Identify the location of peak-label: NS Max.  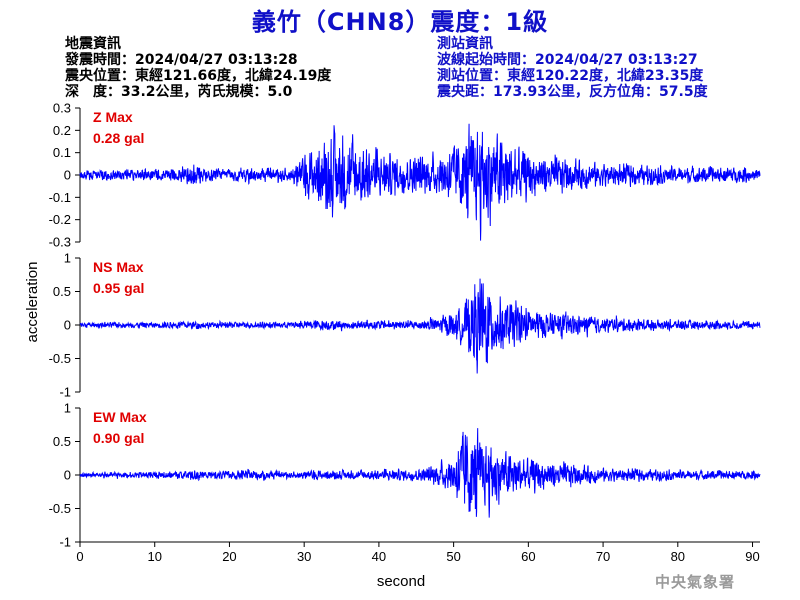
(118, 267).